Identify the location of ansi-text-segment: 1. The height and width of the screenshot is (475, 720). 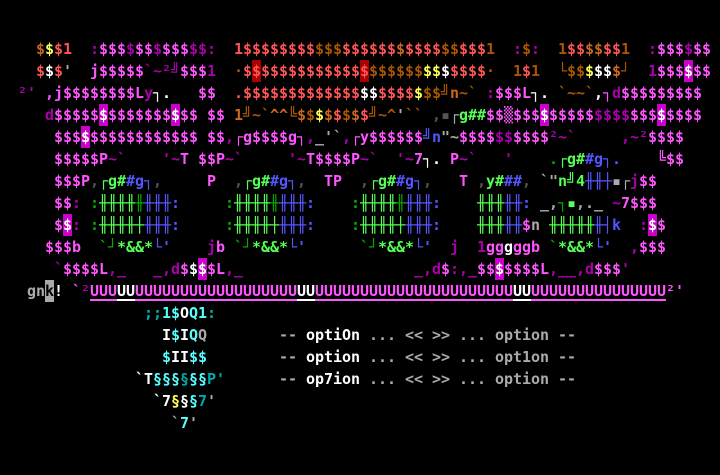
(239, 49).